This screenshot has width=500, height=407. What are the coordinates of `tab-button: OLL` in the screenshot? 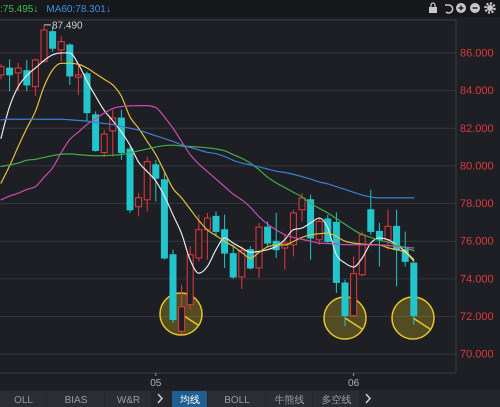 It's located at (23, 399).